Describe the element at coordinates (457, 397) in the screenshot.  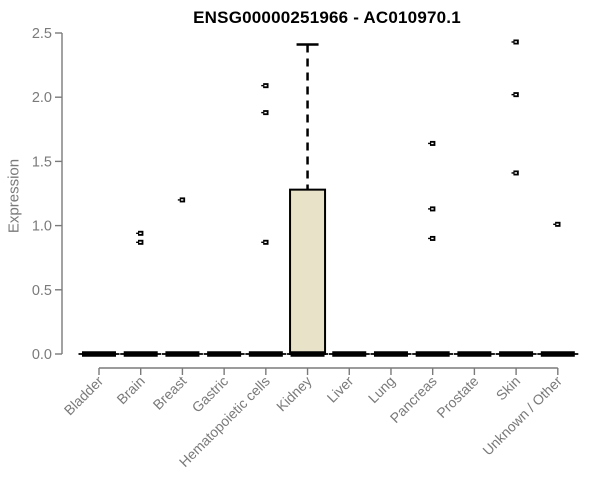
I see `x-axis-tick-label-prostate: Prostate` at that location.